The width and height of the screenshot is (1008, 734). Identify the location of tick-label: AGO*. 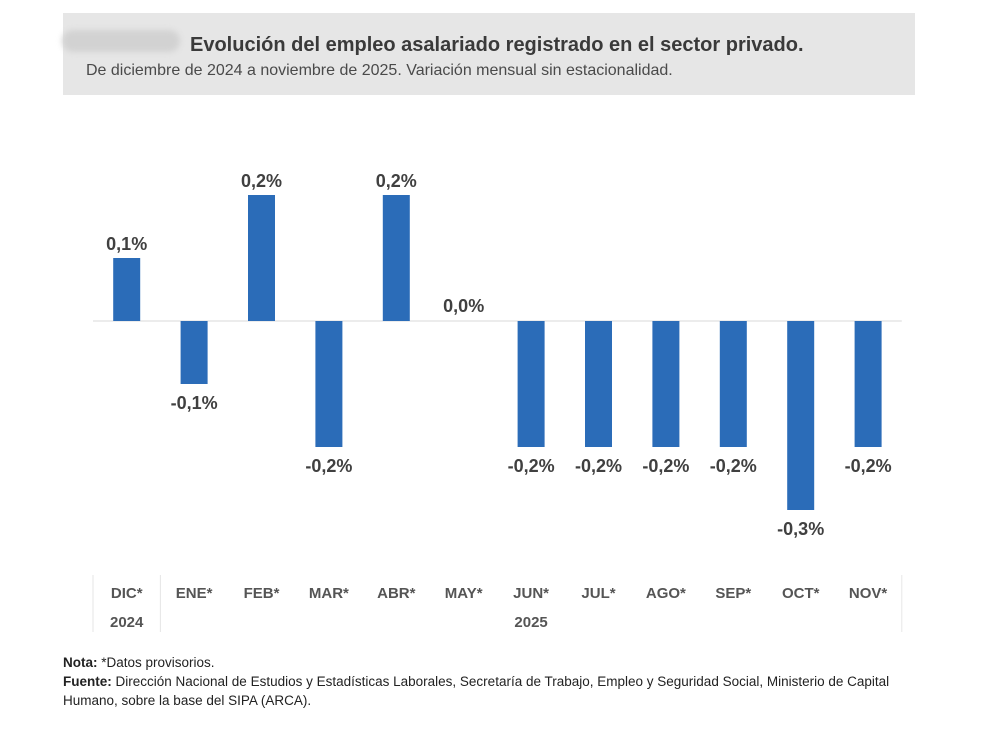
(666, 593).